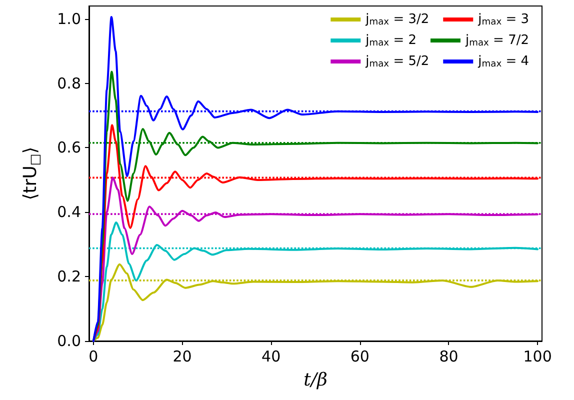 The width and height of the screenshot is (574, 400). Describe the element at coordinates (69, 277) in the screenshot. I see `y-tick-label: 0.2` at that location.